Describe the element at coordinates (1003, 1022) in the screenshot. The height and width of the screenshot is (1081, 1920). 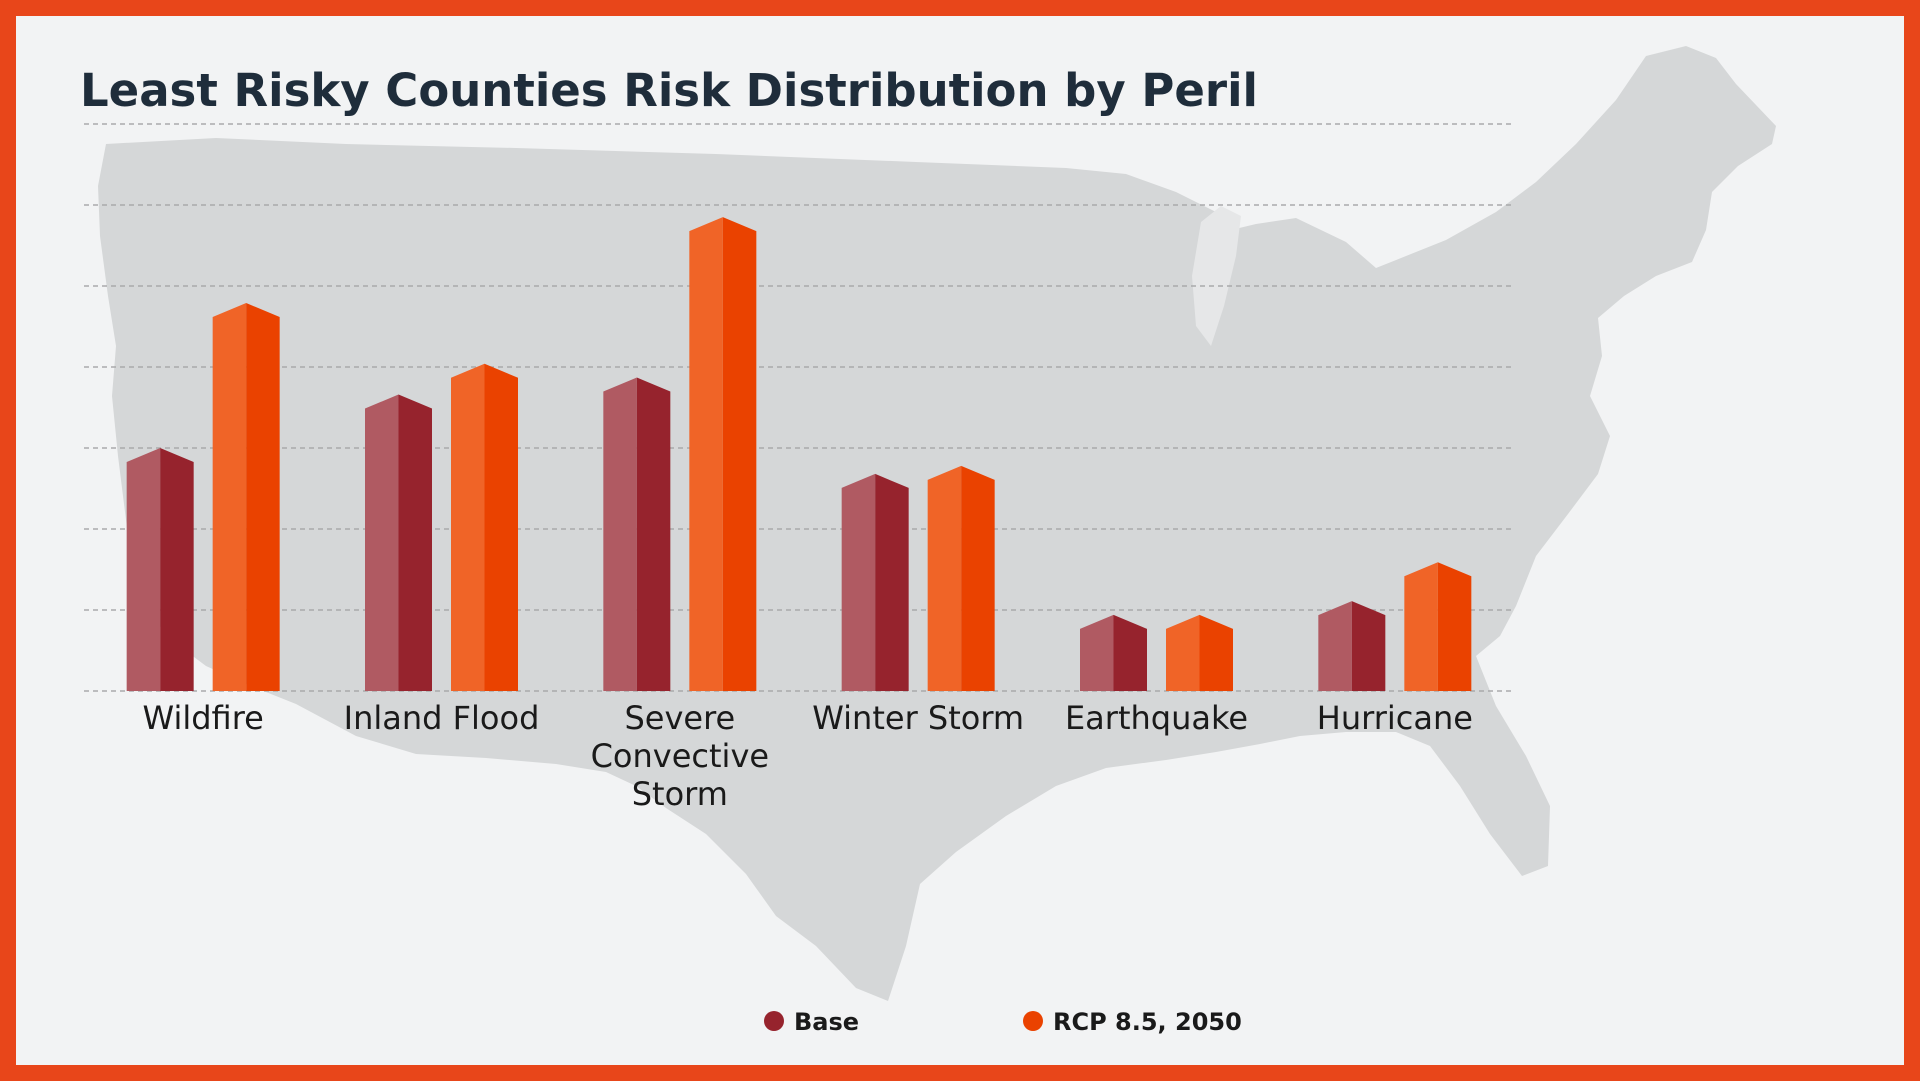
I see `legend: Base RCP 8.5, 2050` at that location.